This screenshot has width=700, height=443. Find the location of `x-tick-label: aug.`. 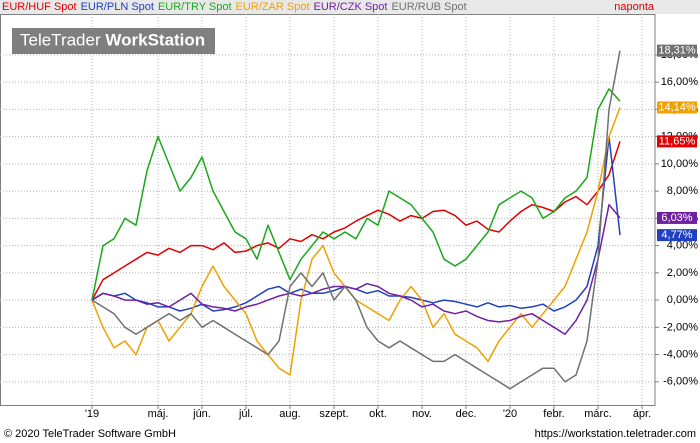

x-tick-label: aug. is located at coordinates (289, 414).